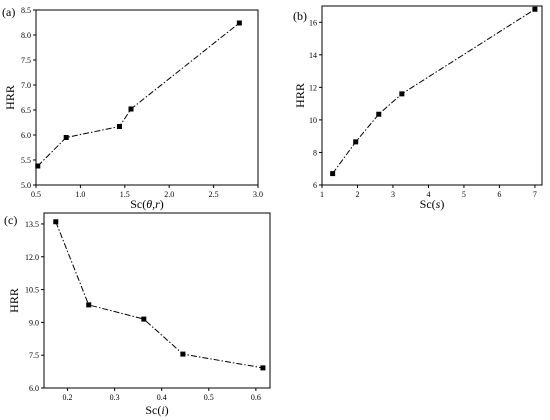 The width and height of the screenshot is (550, 420). I want to click on y-tick-label: 9.0, so click(34, 322).